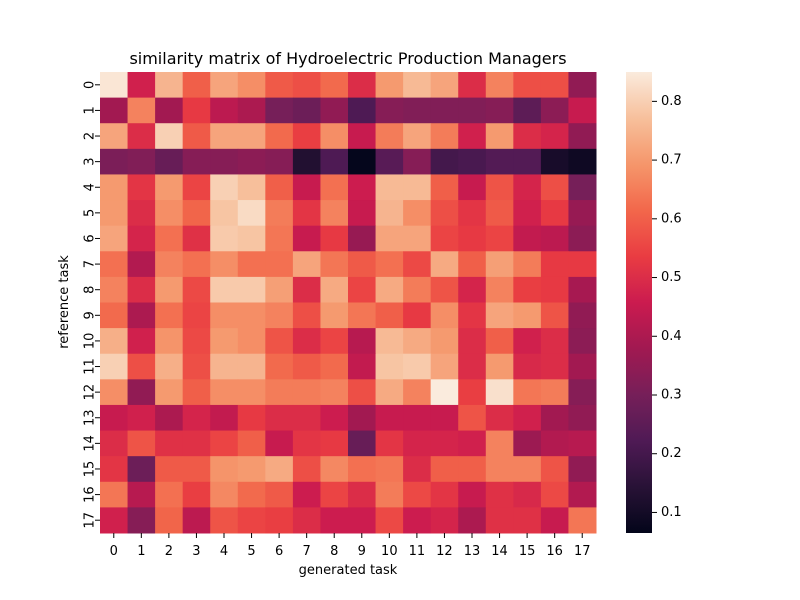 This screenshot has width=800, height=600. Describe the element at coordinates (90, 264) in the screenshot. I see `y-tick-label: 7` at that location.